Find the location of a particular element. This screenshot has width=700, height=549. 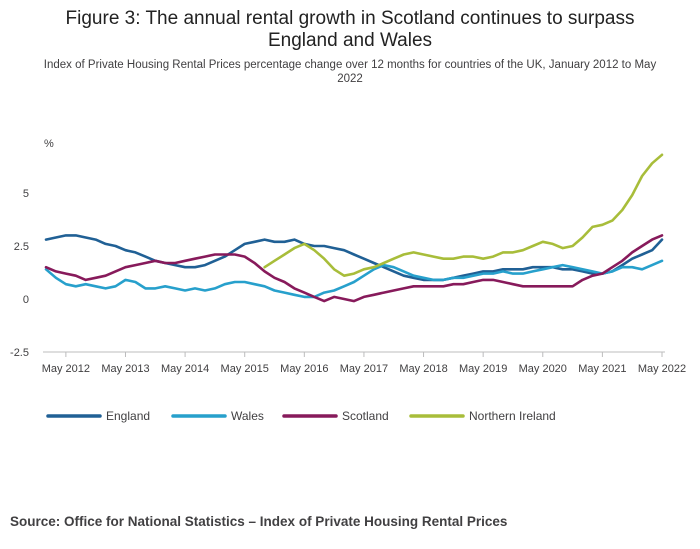

series-line-northern-ireland is located at coordinates (463, 215).